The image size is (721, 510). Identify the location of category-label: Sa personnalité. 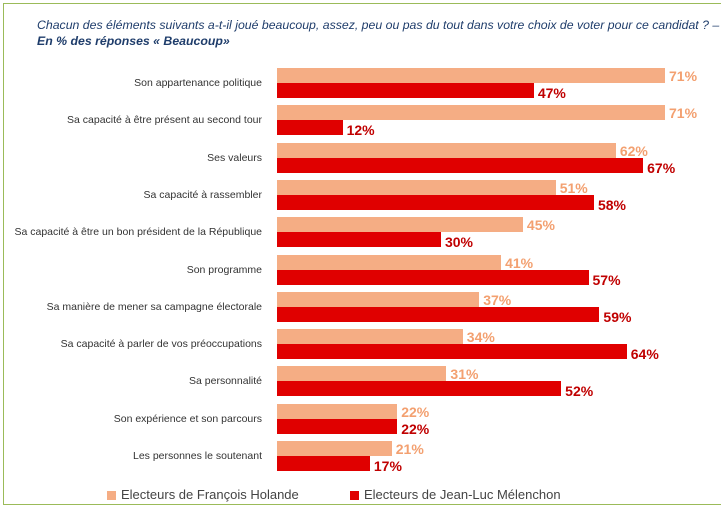
(225, 381).